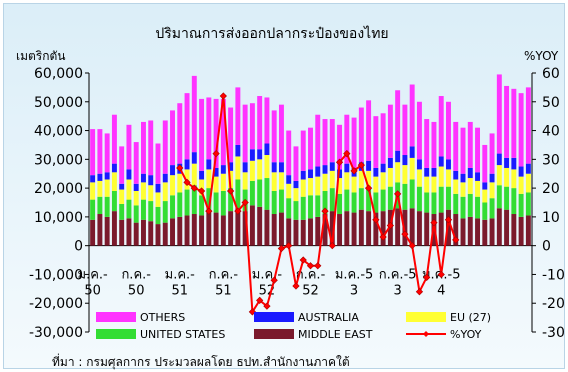  Describe the element at coordinates (182, 334) in the screenshot. I see `legend-label: UNITED STATES` at that location.